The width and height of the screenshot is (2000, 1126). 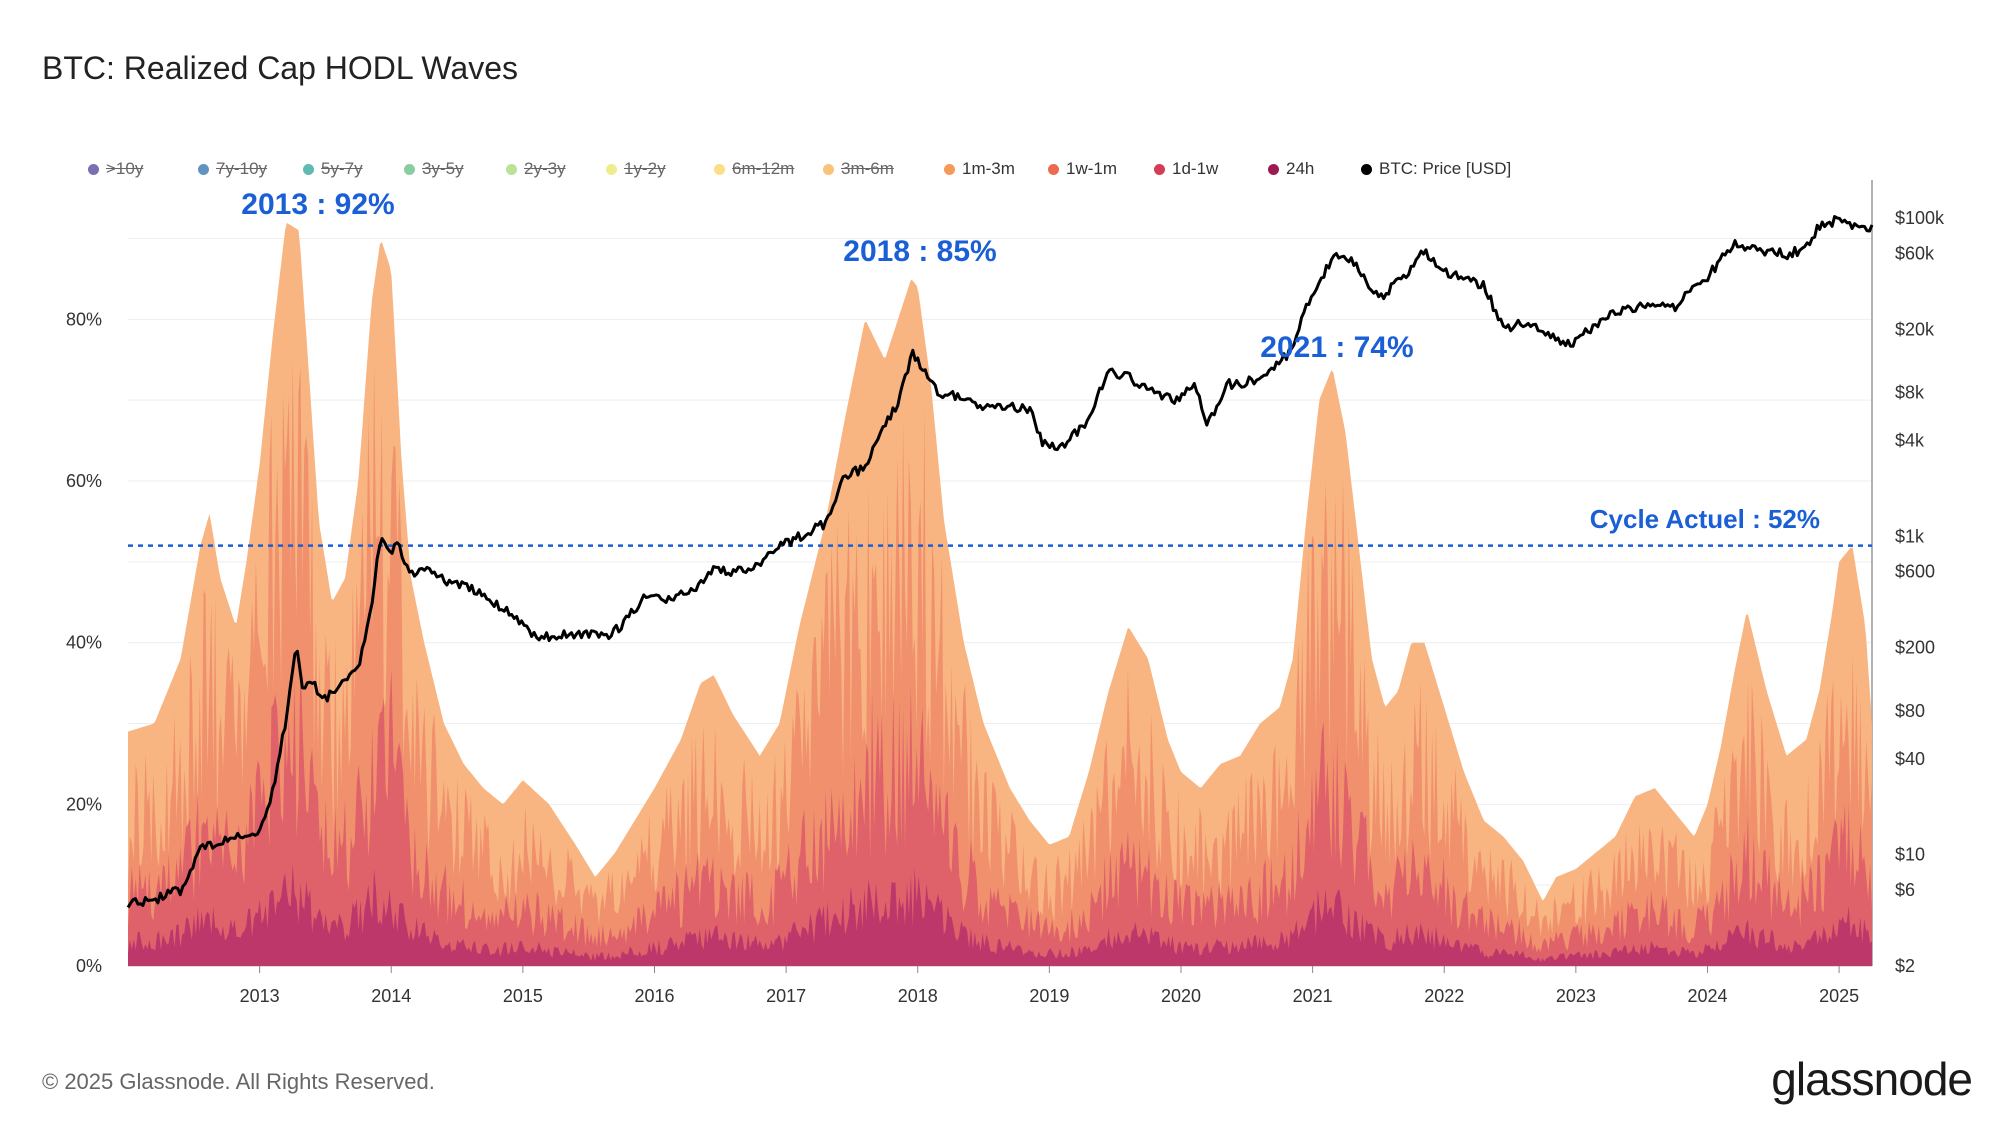 What do you see at coordinates (242, 168) in the screenshot?
I see `legend-label: 7y-10y` at bounding box center [242, 168].